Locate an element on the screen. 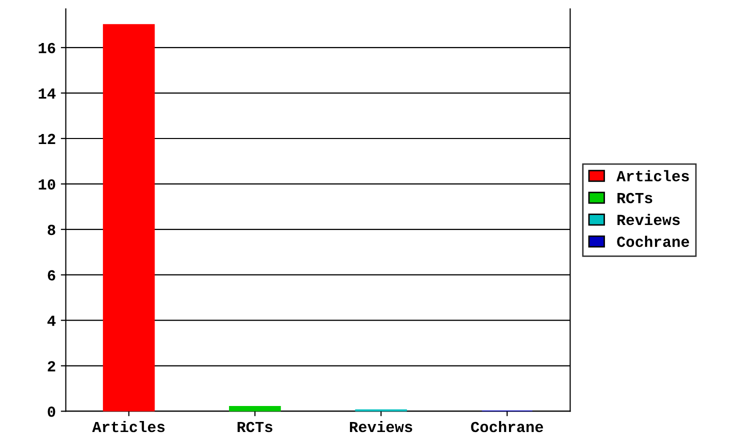 The height and width of the screenshot is (447, 731). legend-label: RCTs is located at coordinates (634, 198).